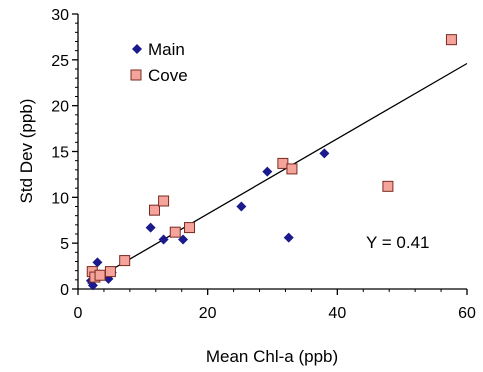  Describe the element at coordinates (26, 151) in the screenshot. I see `y-axis-title: Std Dev (ppb)` at that location.